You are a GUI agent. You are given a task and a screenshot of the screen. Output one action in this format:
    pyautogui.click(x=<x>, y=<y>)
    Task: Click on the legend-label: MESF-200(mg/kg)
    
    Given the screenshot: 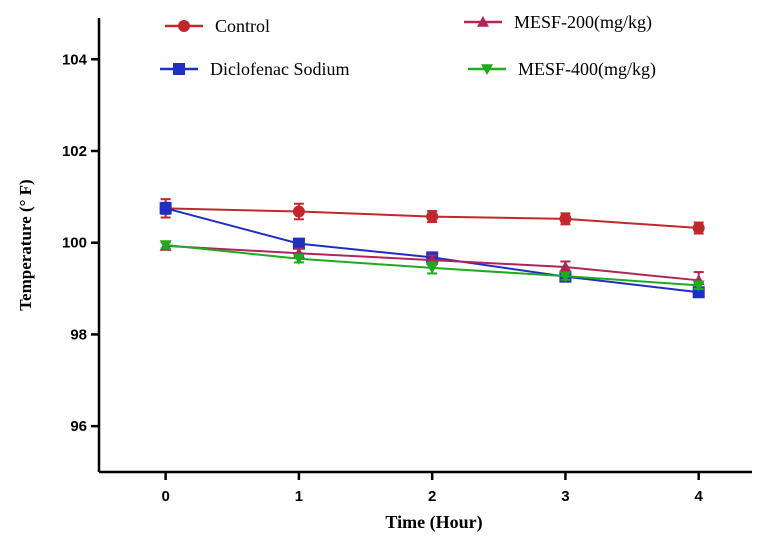 What is the action you would take?
    pyautogui.click(x=583, y=22)
    